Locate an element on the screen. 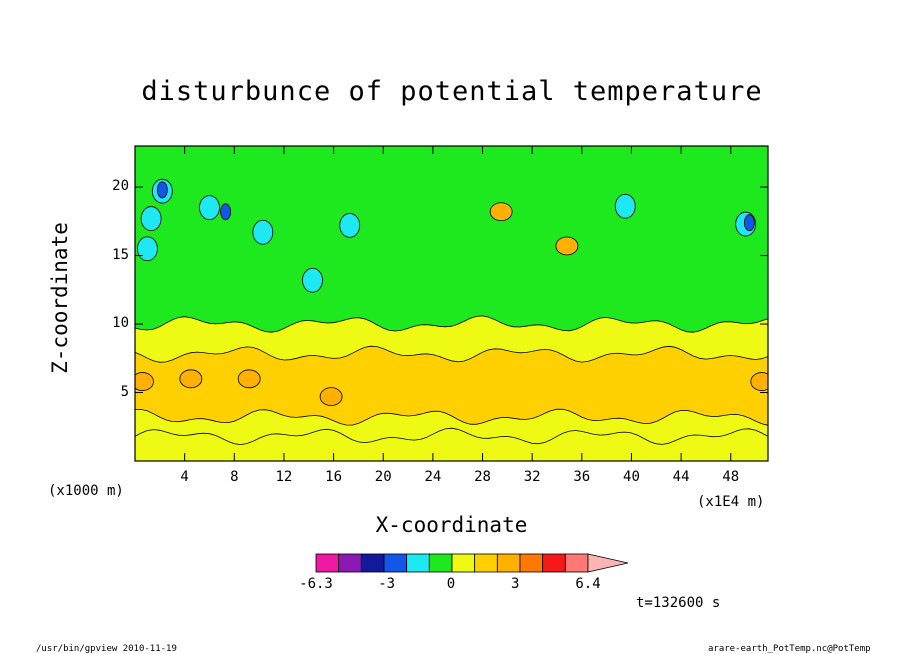 The width and height of the screenshot is (904, 654). x-tick-label: 36 is located at coordinates (582, 477).